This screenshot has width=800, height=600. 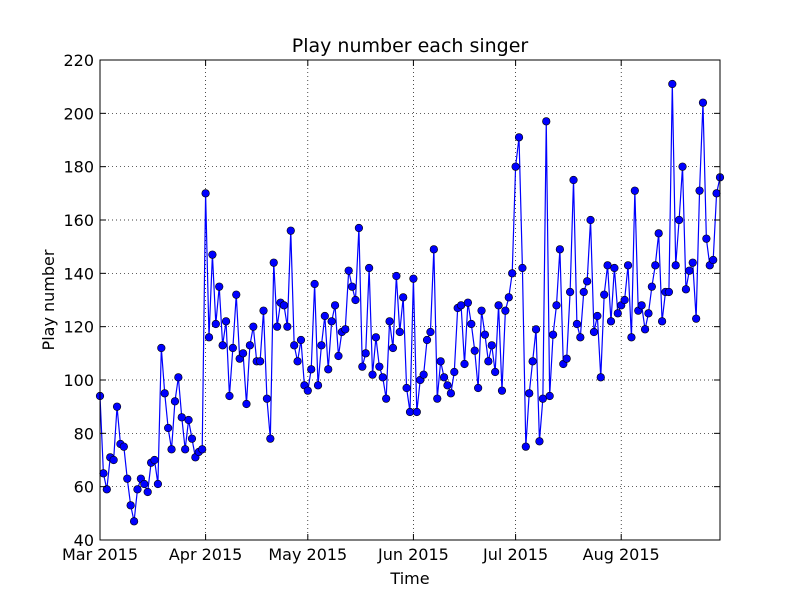 I want to click on y-tick-label: 200, so click(x=78, y=113).